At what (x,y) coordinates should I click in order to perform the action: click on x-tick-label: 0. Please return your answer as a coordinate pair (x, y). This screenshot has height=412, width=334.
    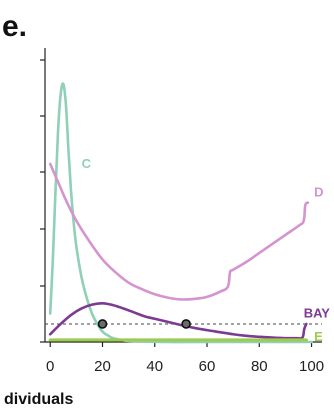
    Looking at the image, I should click on (50, 366).